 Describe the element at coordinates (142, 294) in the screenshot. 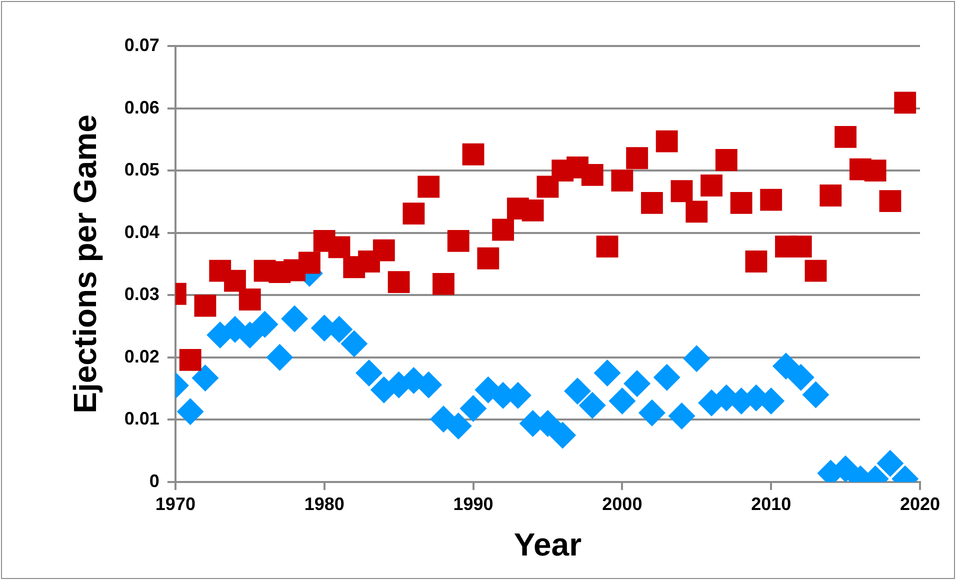

I see `y-tick-label: 0.03` at that location.